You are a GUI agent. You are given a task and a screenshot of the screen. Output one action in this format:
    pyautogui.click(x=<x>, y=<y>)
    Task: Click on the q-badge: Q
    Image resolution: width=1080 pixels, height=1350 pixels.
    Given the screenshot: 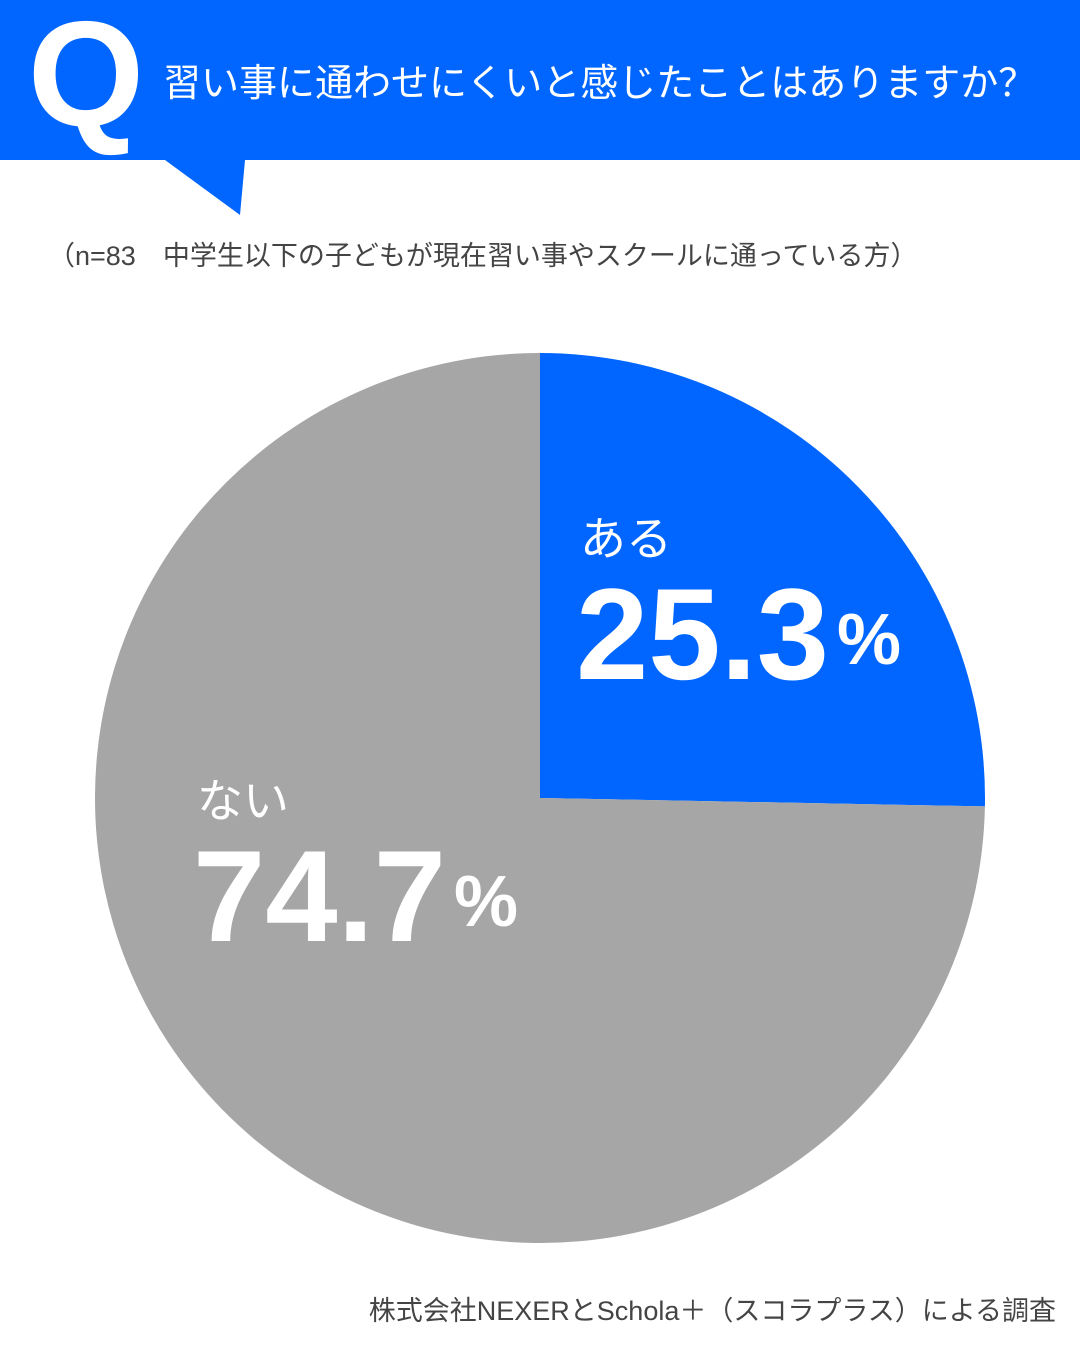 What is the action you would take?
    pyautogui.click(x=86, y=79)
    